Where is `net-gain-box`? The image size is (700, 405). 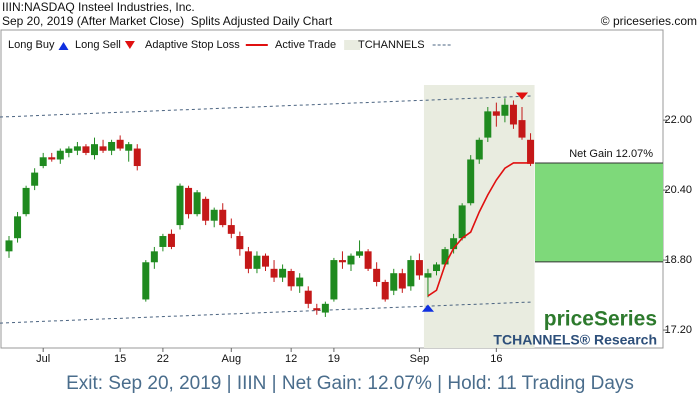 net-gain-box is located at coordinates (599, 212).